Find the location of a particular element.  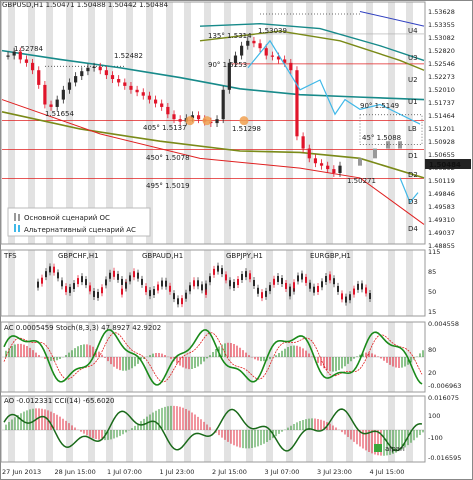

price-tick-label: 1.53355 is located at coordinates (441, 25).